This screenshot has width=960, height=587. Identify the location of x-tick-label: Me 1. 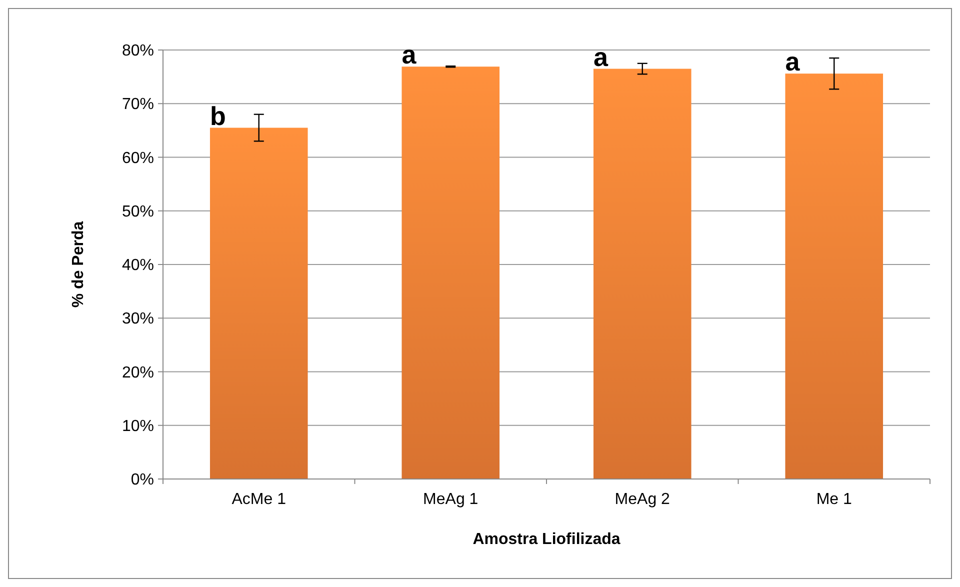
(834, 499).